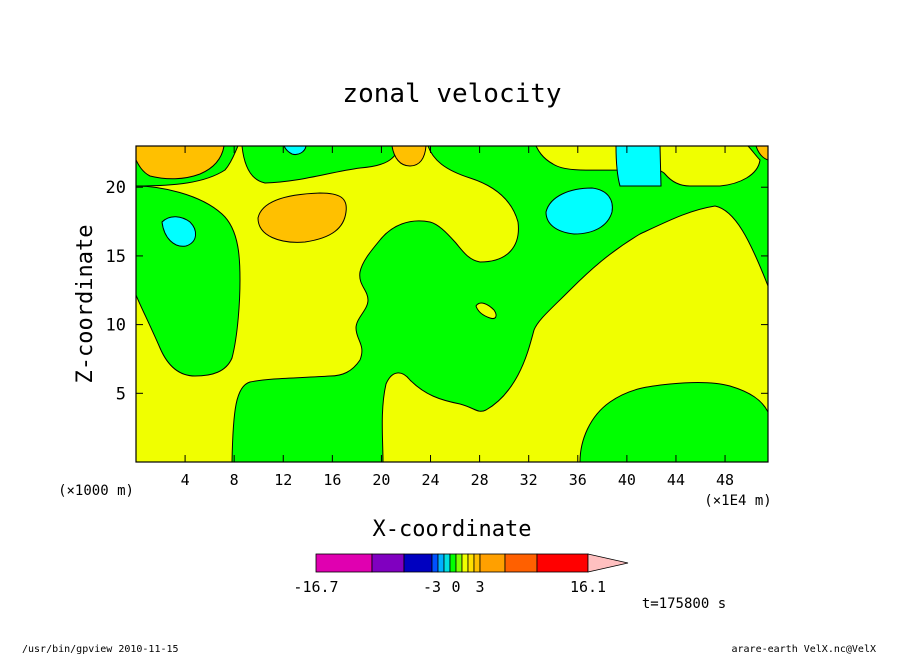 This screenshot has width=904, height=654. I want to click on y-axis-label: Z-coordinate, so click(85, 304).